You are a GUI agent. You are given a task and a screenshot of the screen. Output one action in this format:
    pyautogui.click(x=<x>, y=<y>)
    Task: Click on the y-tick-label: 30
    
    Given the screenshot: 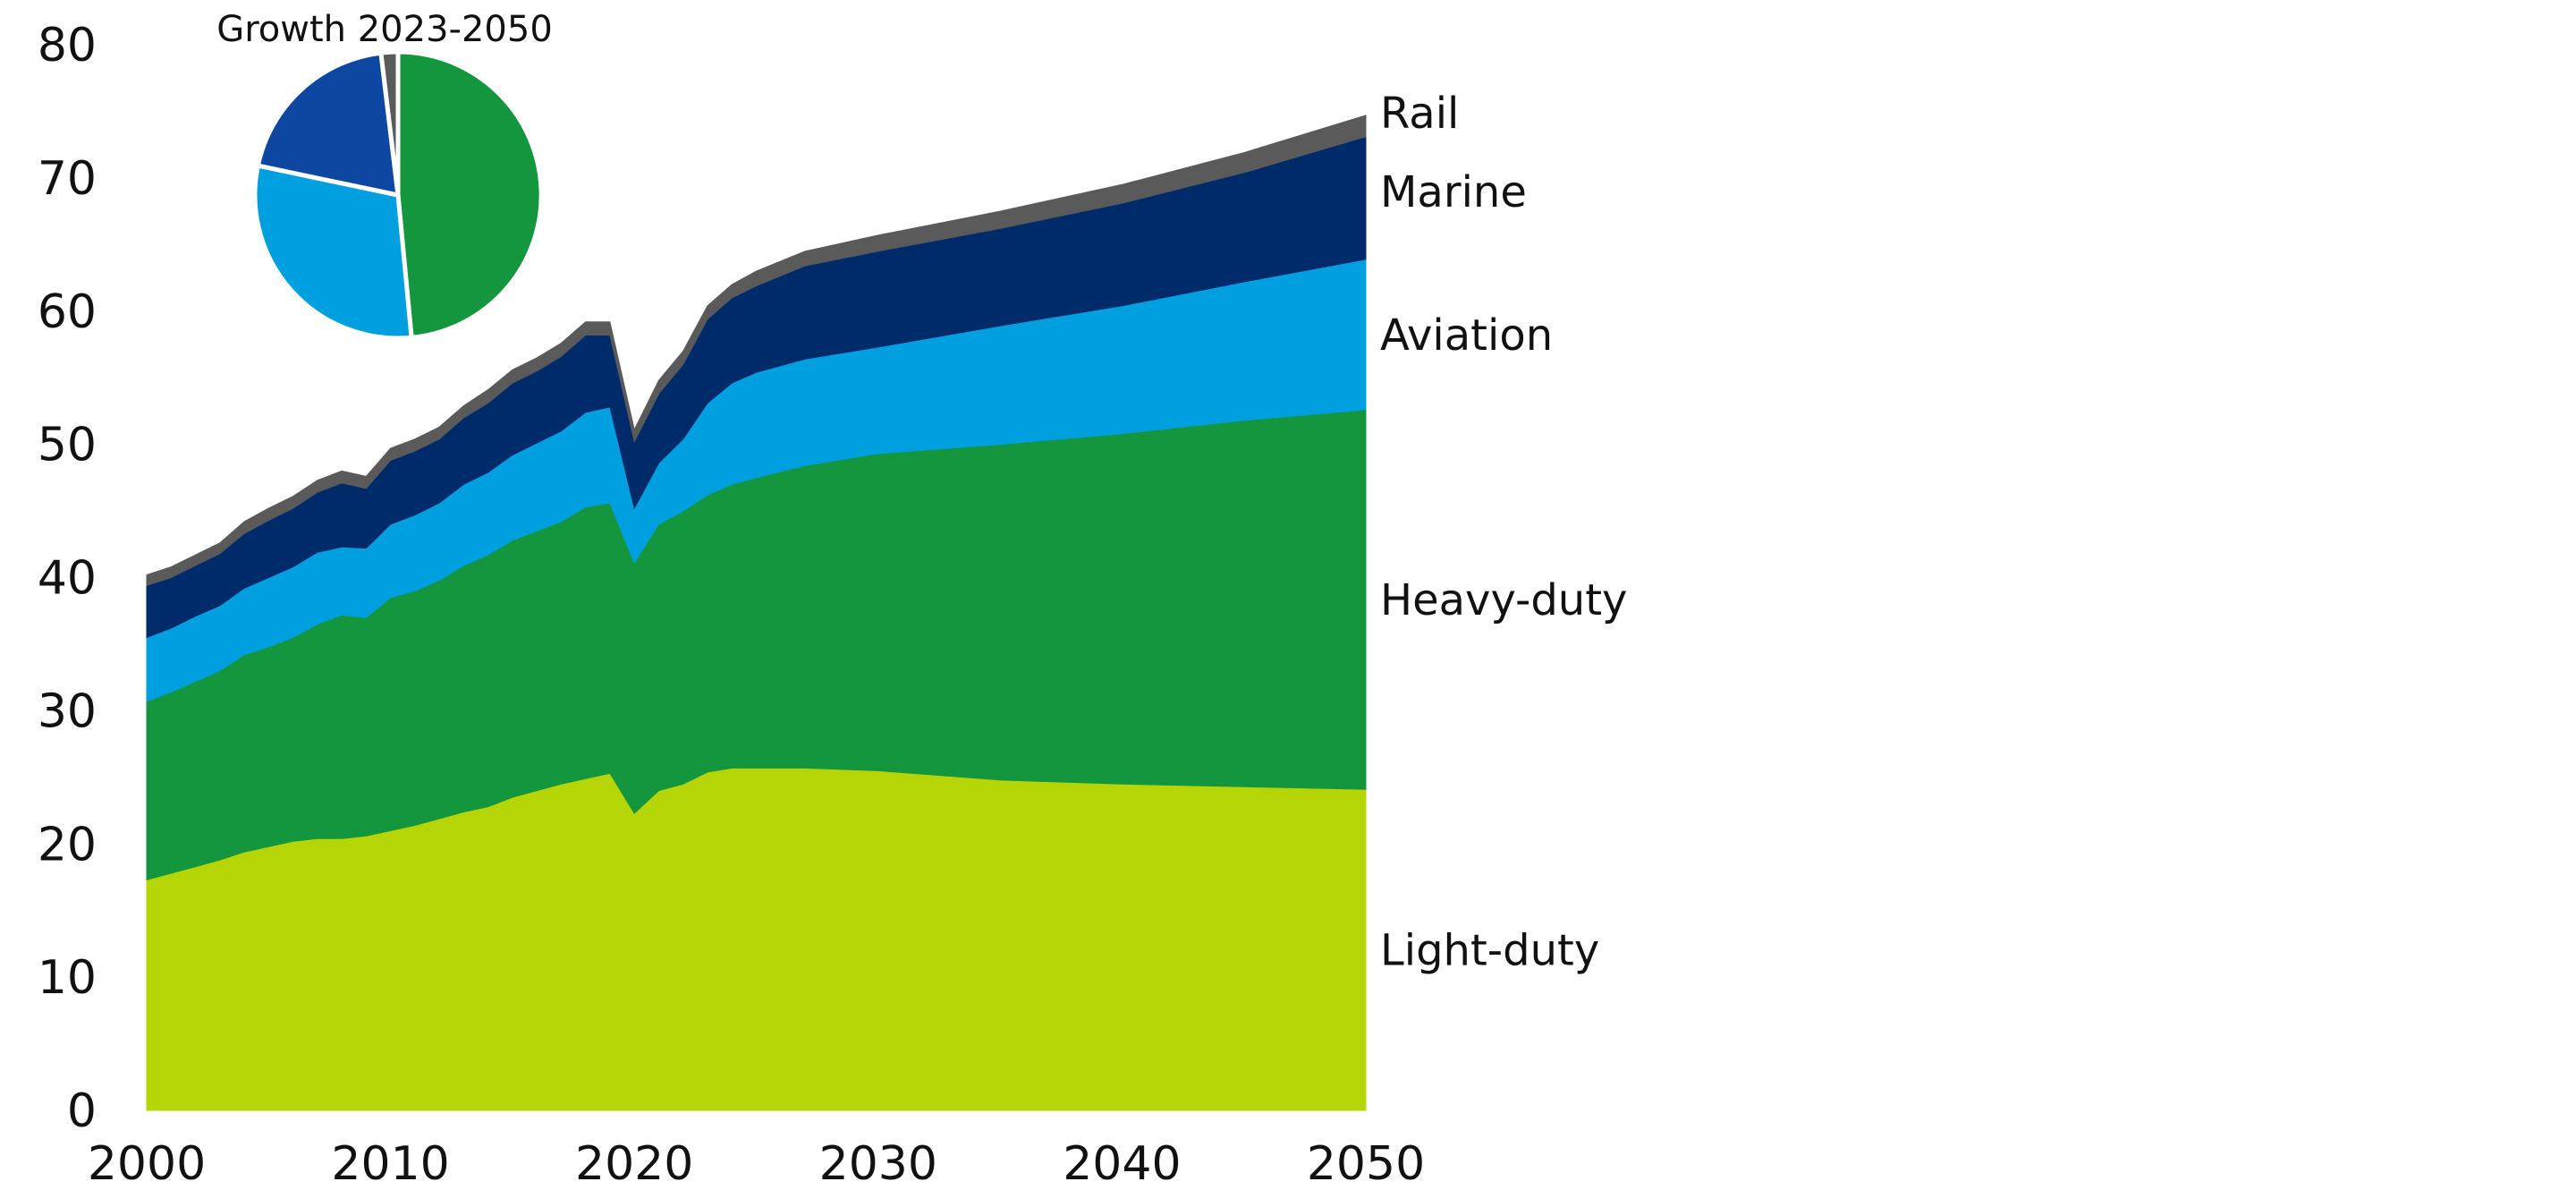 What is the action you would take?
    pyautogui.click(x=67, y=711)
    